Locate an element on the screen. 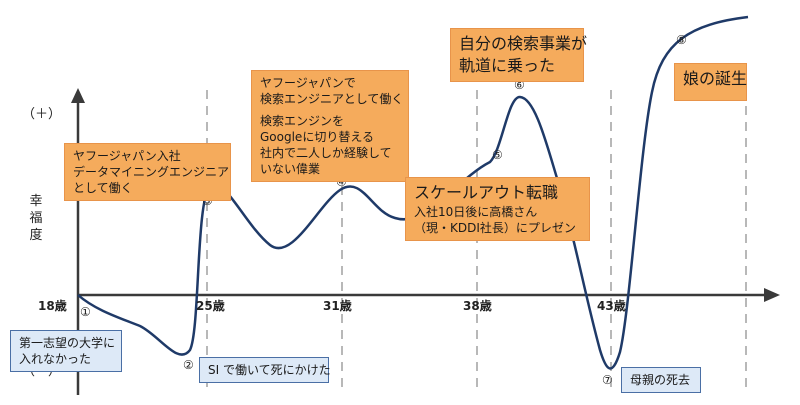 The height and width of the screenshot is (405, 800). event-6-line-2: 軌道に乗った is located at coordinates (507, 65).